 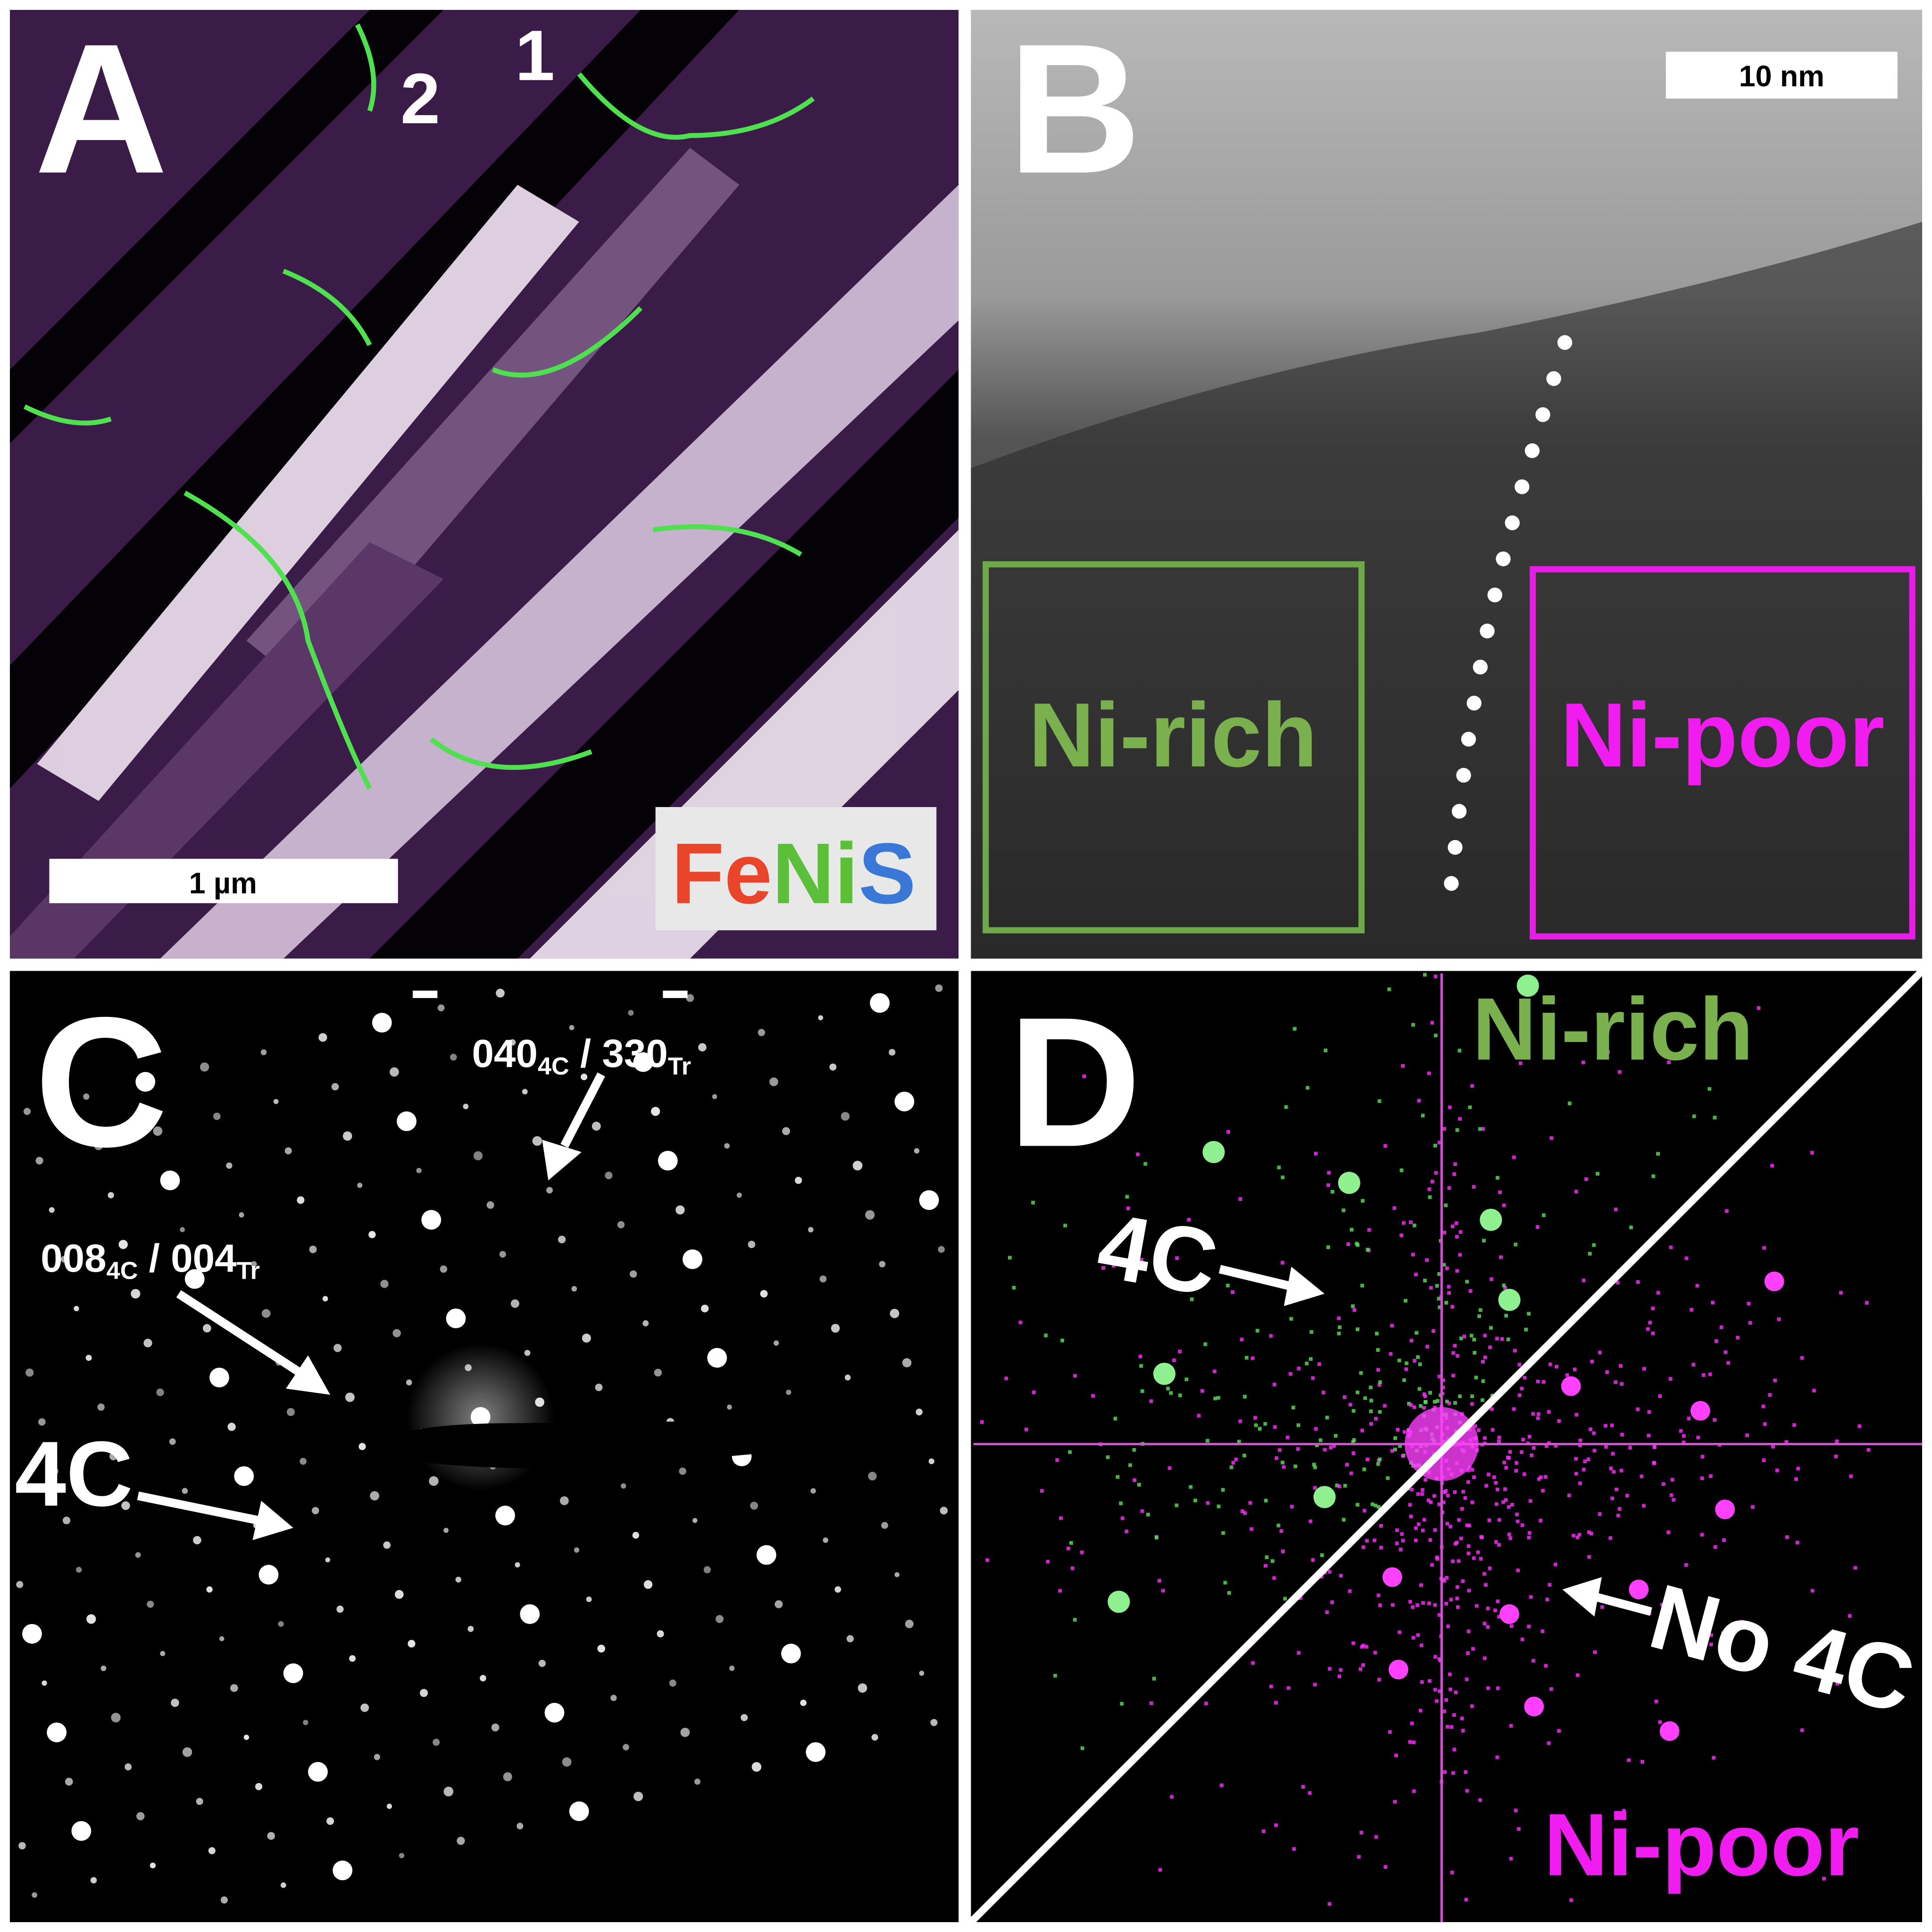 I want to click on annotation: 1, so click(x=535, y=56).